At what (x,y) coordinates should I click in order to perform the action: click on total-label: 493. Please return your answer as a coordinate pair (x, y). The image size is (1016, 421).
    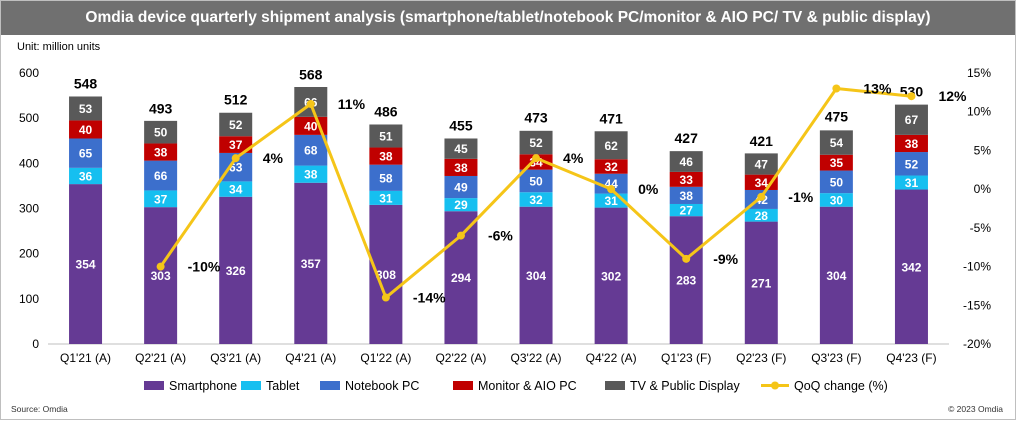
    Looking at the image, I should click on (161, 108).